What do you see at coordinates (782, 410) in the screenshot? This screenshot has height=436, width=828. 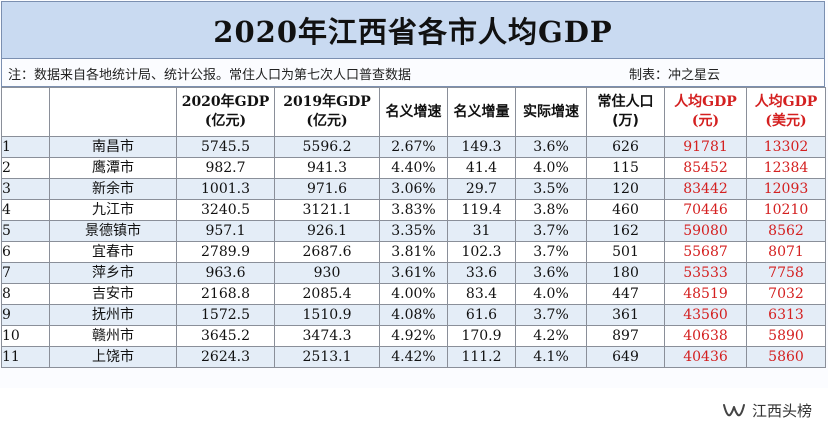 I see `watermark-text: 江西头榜` at bounding box center [782, 410].